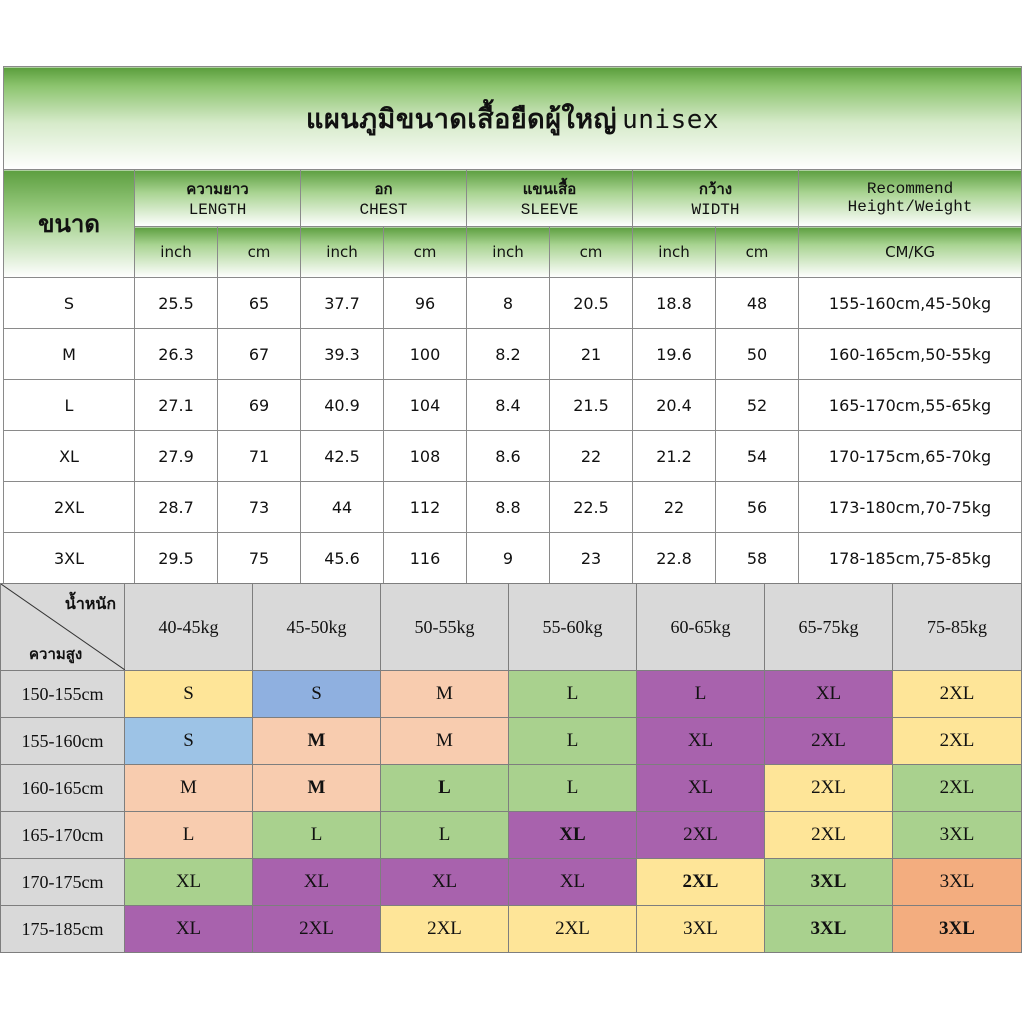  What do you see at coordinates (342, 405) in the screenshot?
I see `measurement-cell: 40.9` at bounding box center [342, 405].